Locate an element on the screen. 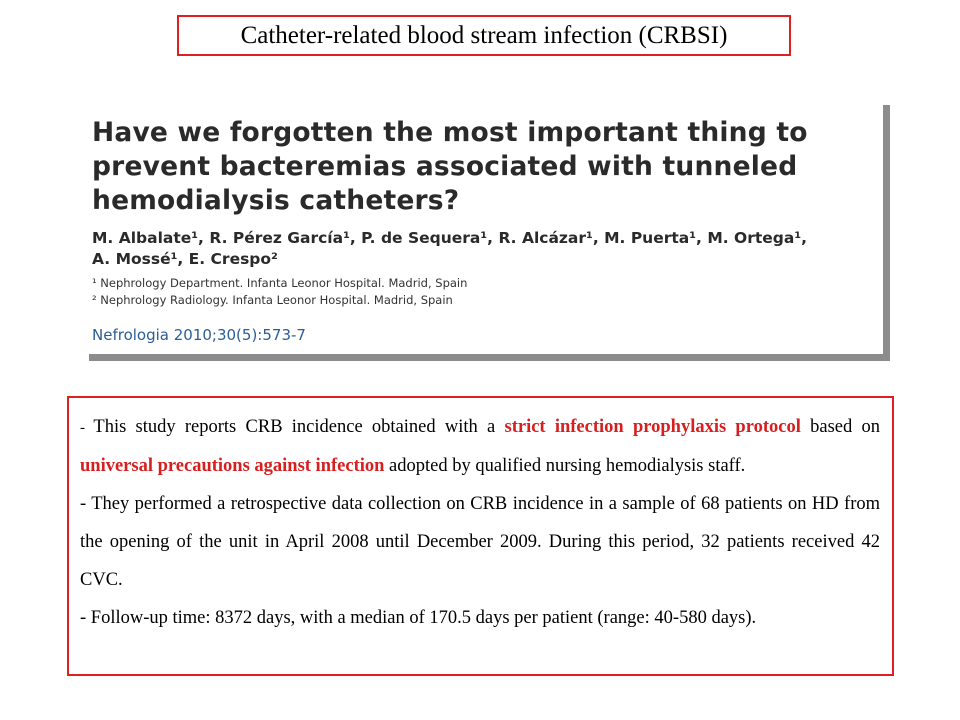 The image size is (960, 720). paper-citation: Nefrologia 2010;30(5):573-7 is located at coordinates (199, 335).